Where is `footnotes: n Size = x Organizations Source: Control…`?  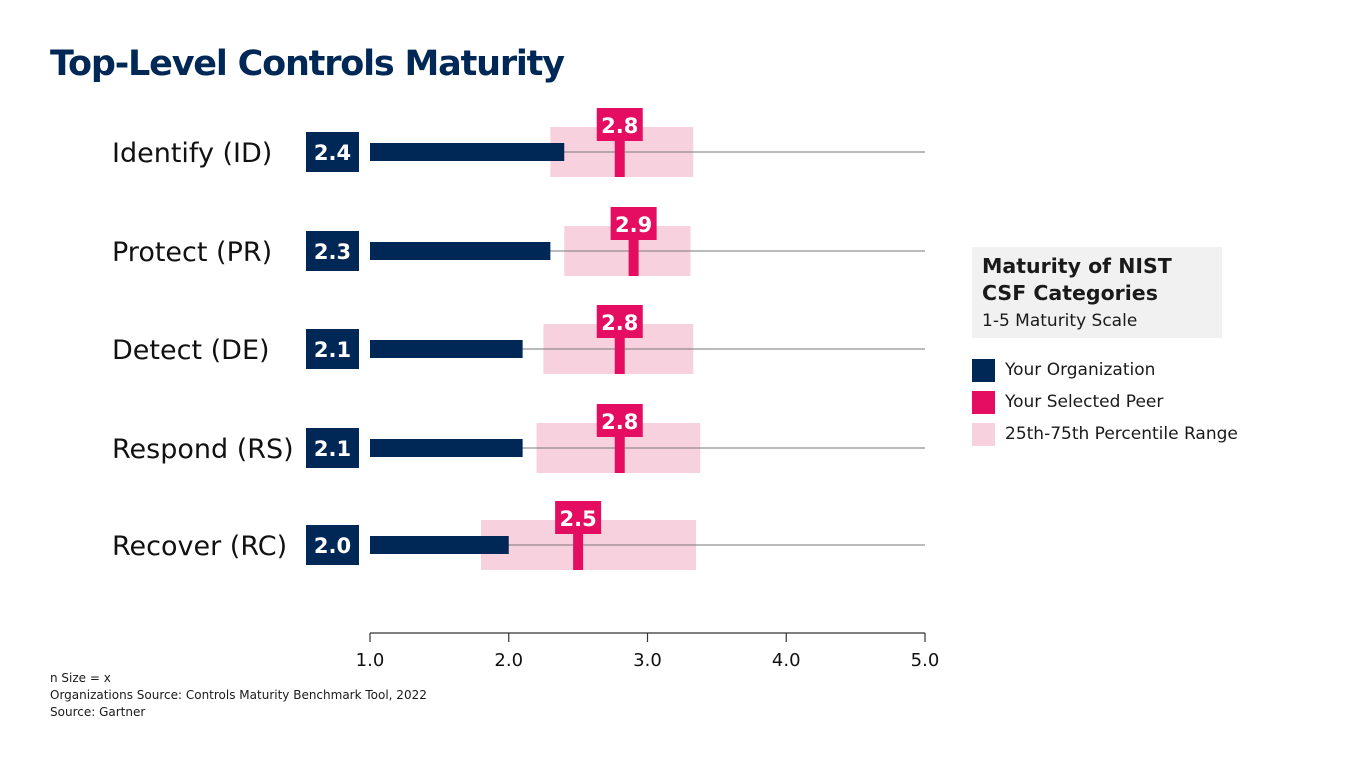 footnotes: n Size = x Organizations Source: Control… is located at coordinates (238, 695).